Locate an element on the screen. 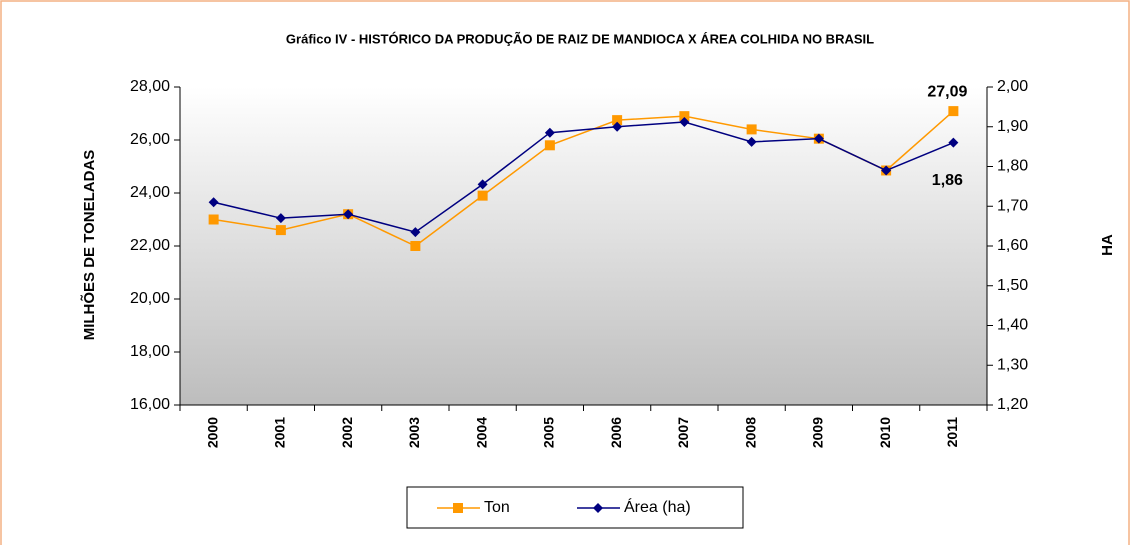  x-tick-label: 2003 is located at coordinates (414, 432).